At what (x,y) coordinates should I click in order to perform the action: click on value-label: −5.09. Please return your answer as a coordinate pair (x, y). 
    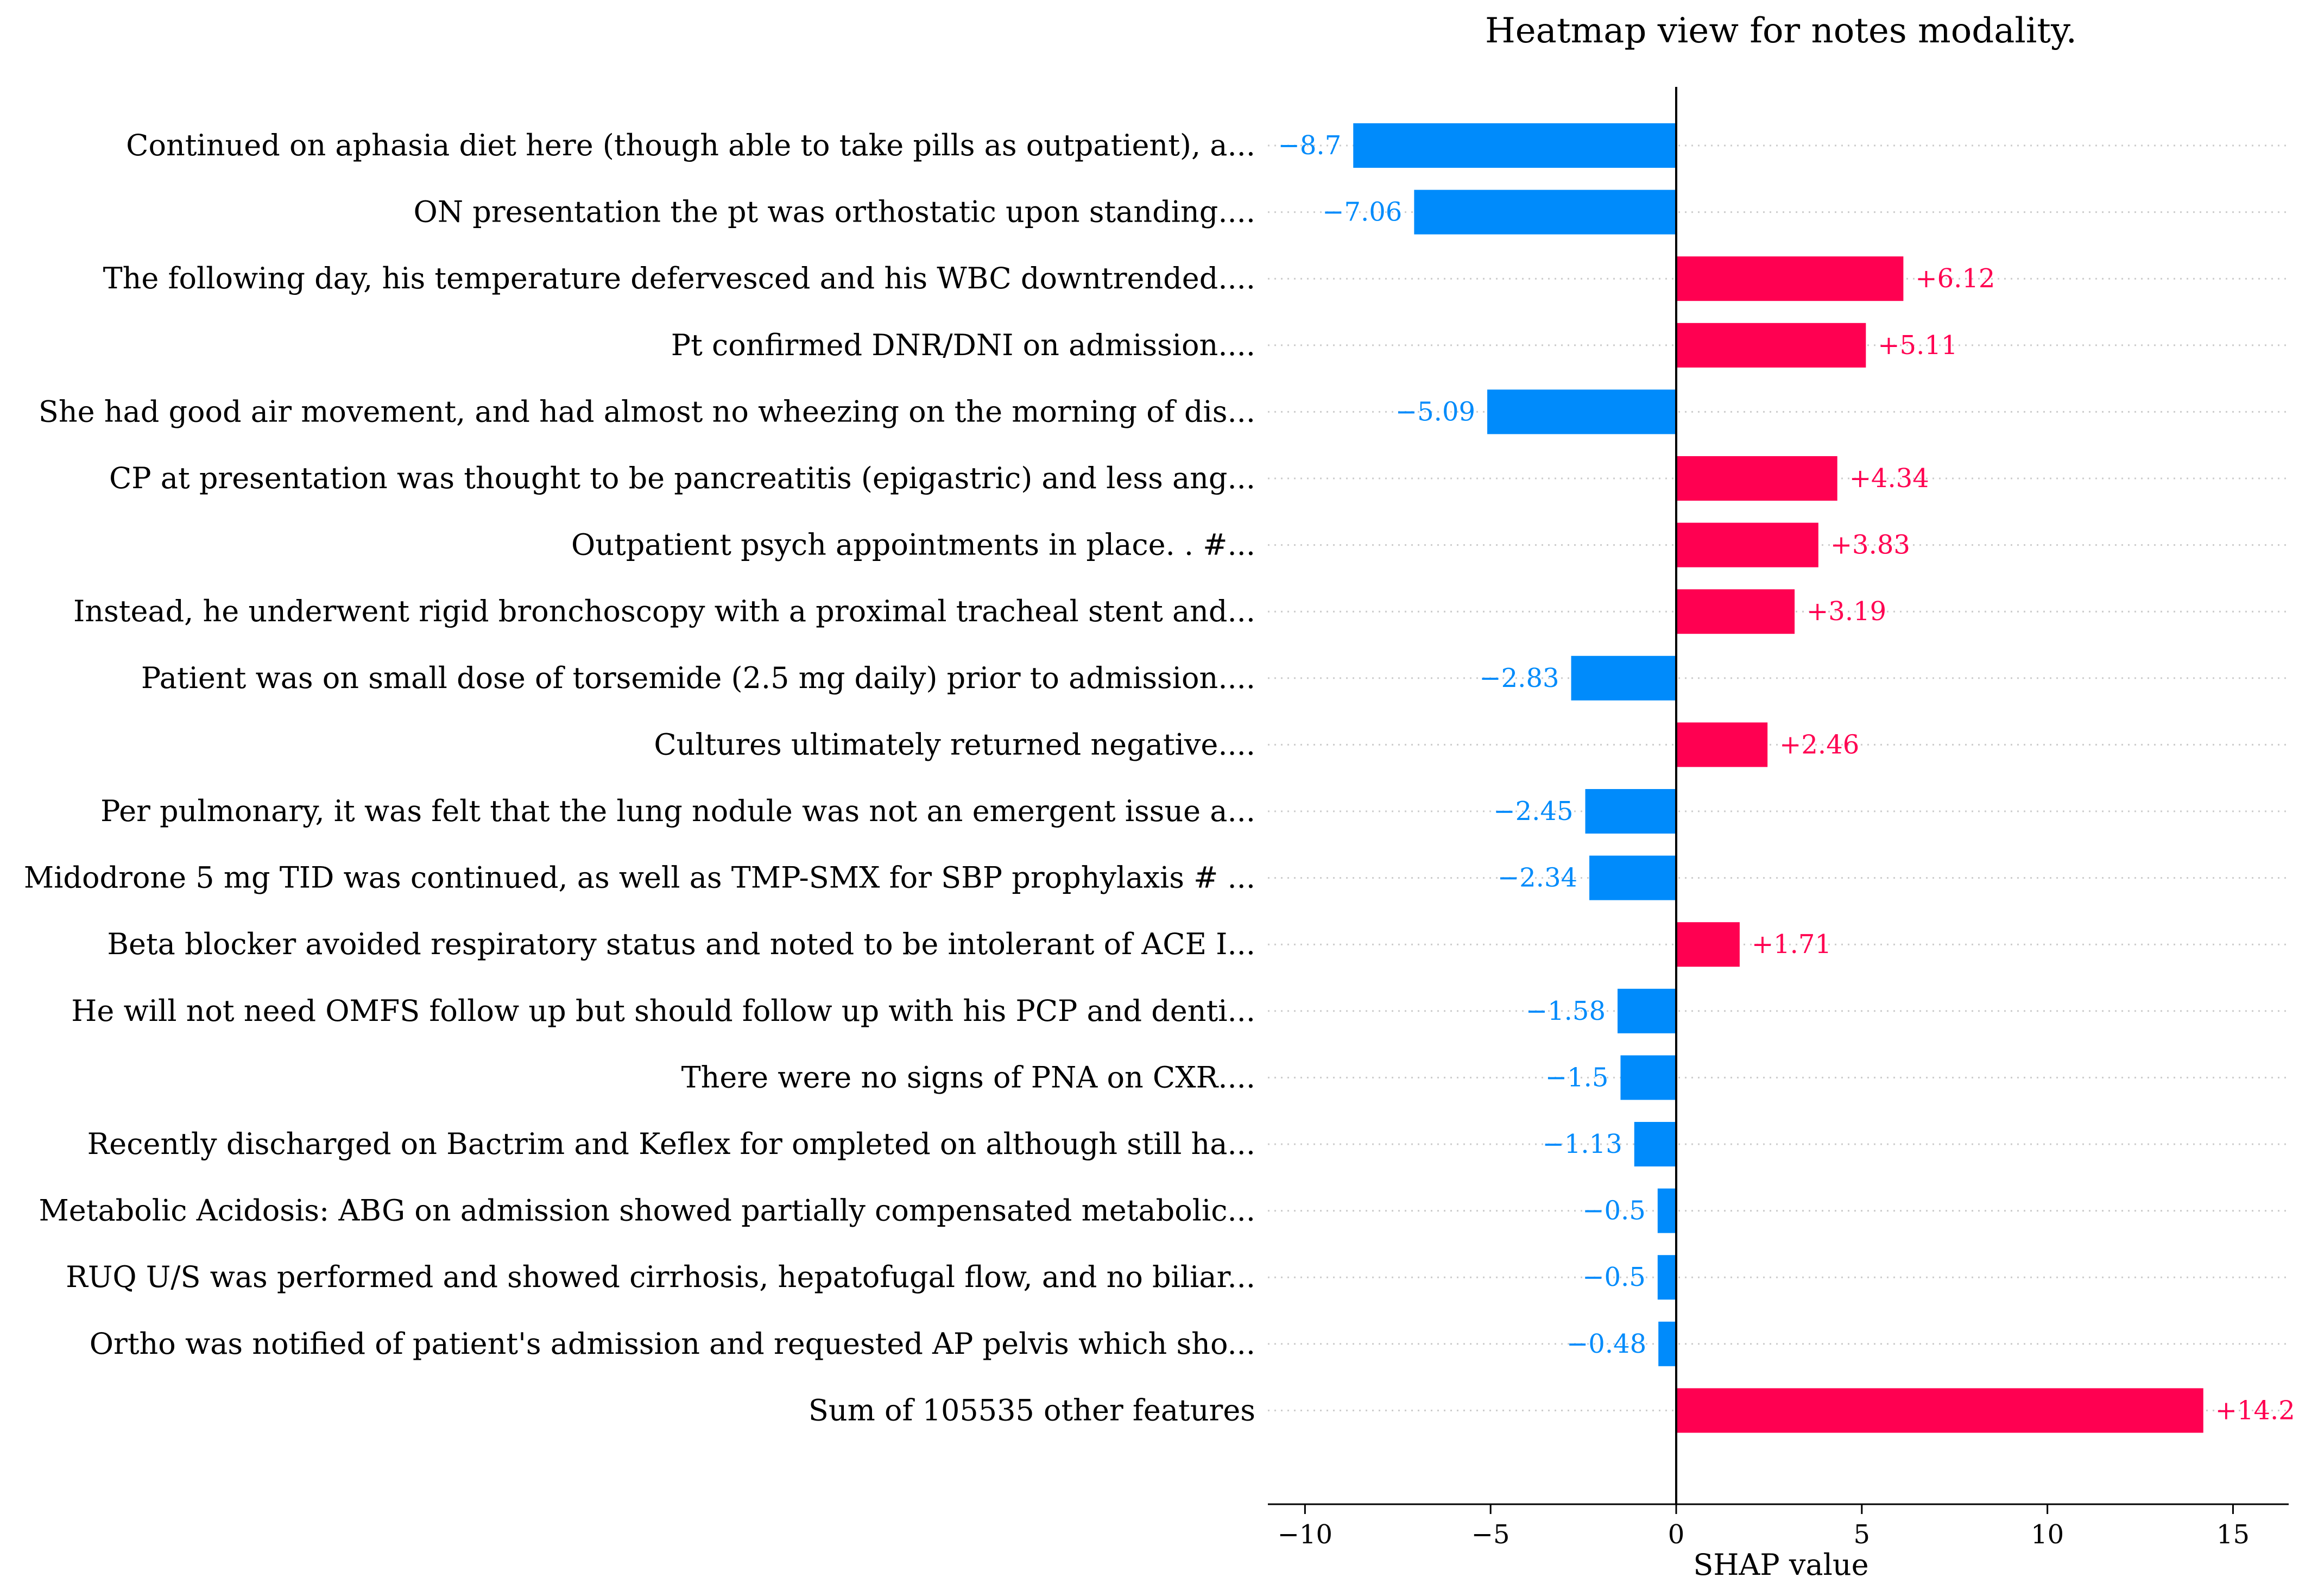
    Looking at the image, I should click on (1435, 411).